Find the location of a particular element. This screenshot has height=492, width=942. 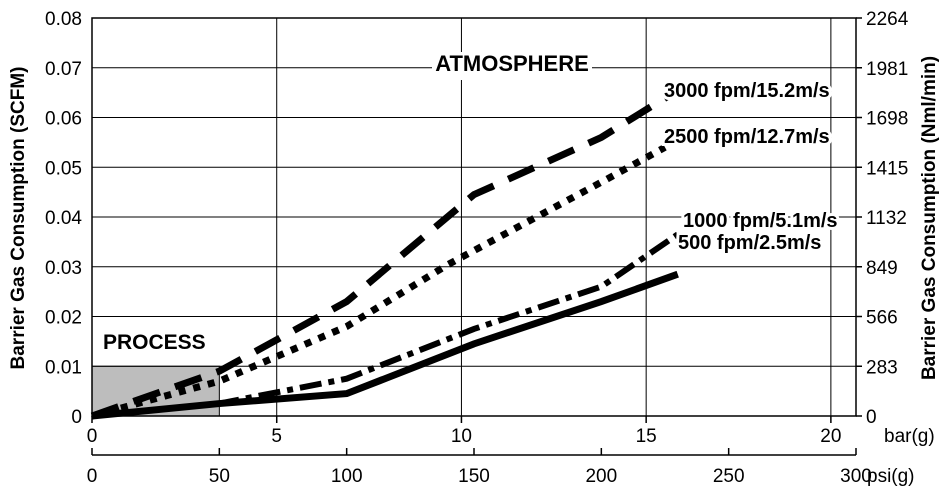

series-label: 2500 fpm/12.7m/s is located at coordinates (747, 137).